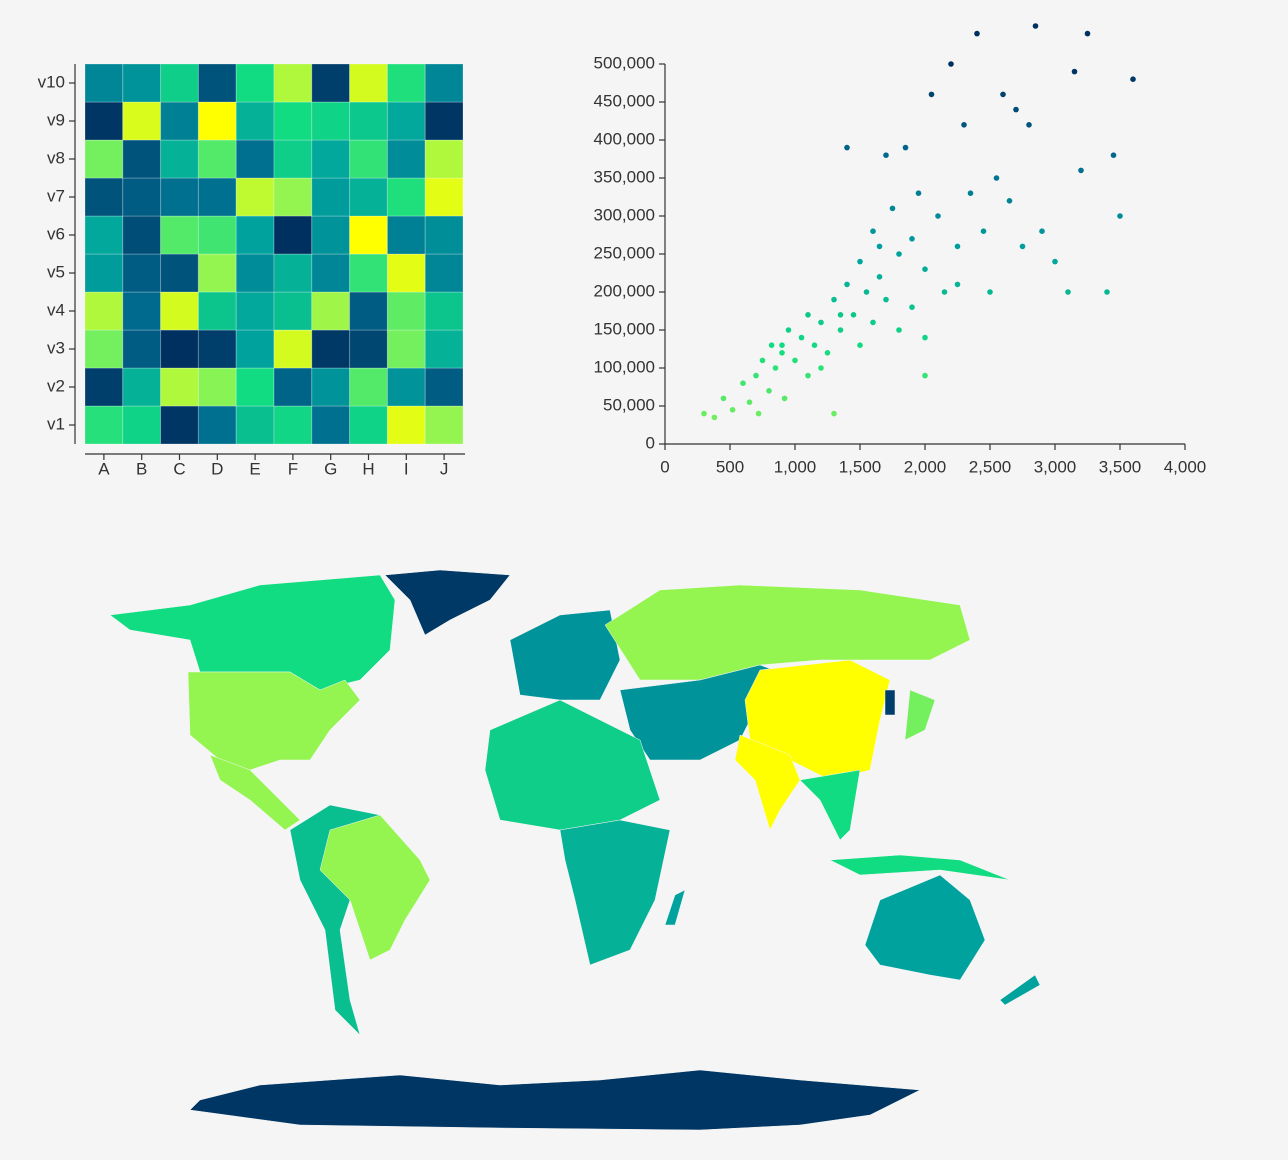  What do you see at coordinates (330, 468) in the screenshot?
I see `x-tick-label: G` at bounding box center [330, 468].